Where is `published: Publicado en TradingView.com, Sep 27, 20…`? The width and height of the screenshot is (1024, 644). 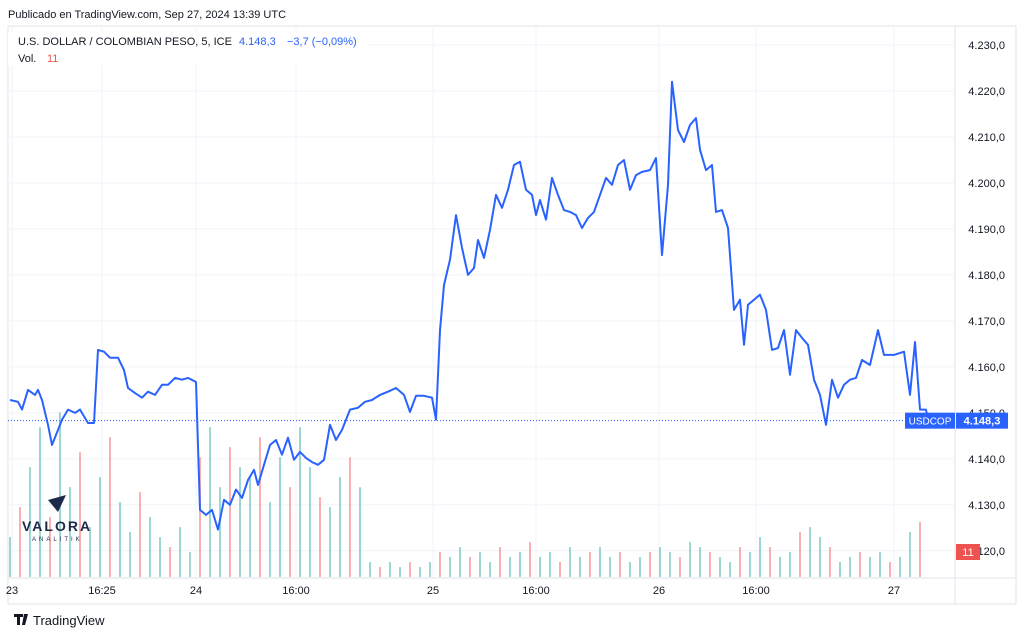
published: Publicado en TradingView.com, Sep 27, 20… is located at coordinates (147, 15).